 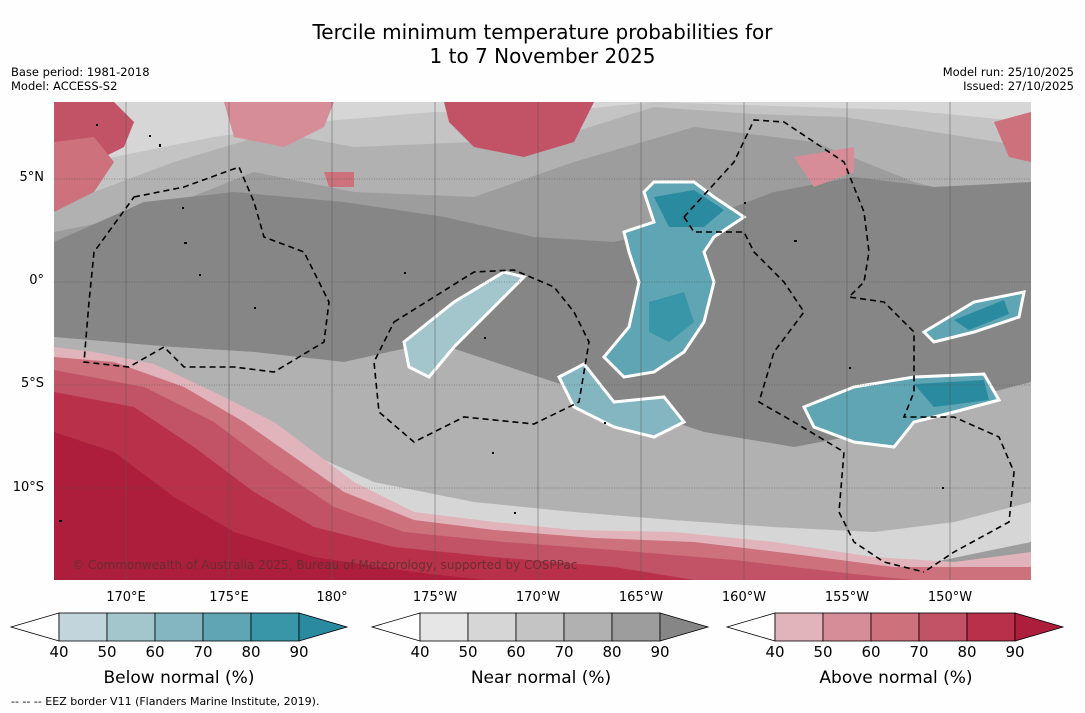 I want to click on above-patch-n1, so click(x=279, y=124).